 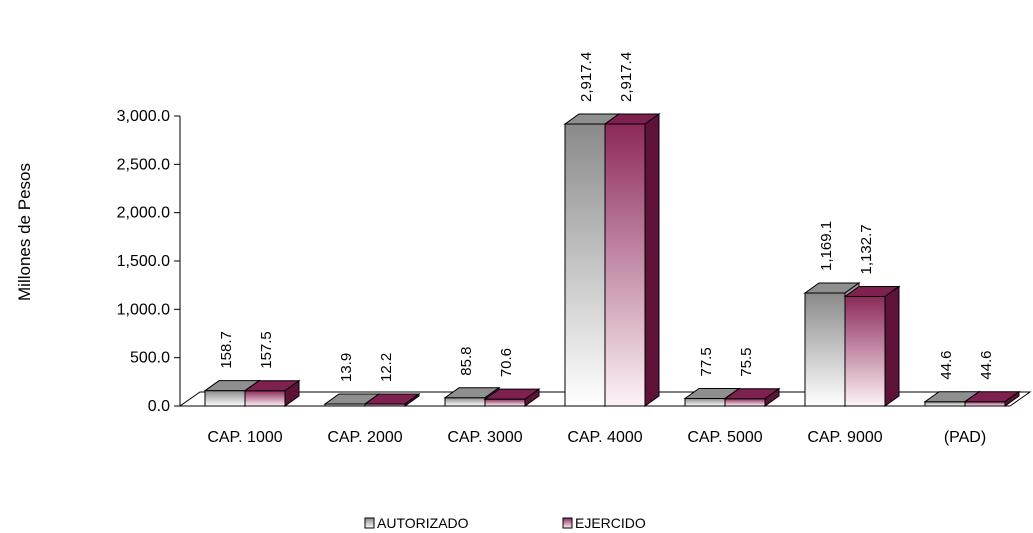 What do you see at coordinates (466, 361) in the screenshot?
I see `value-label: 85.8` at bounding box center [466, 361].